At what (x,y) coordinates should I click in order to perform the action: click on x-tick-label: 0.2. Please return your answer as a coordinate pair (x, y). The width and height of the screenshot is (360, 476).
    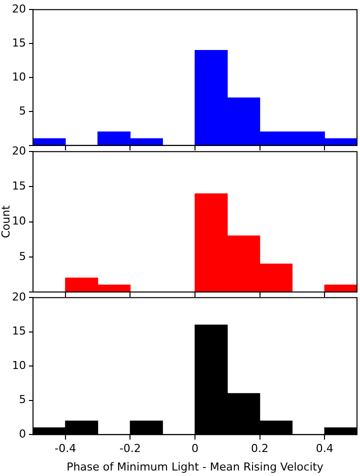
    Looking at the image, I should click on (260, 449).